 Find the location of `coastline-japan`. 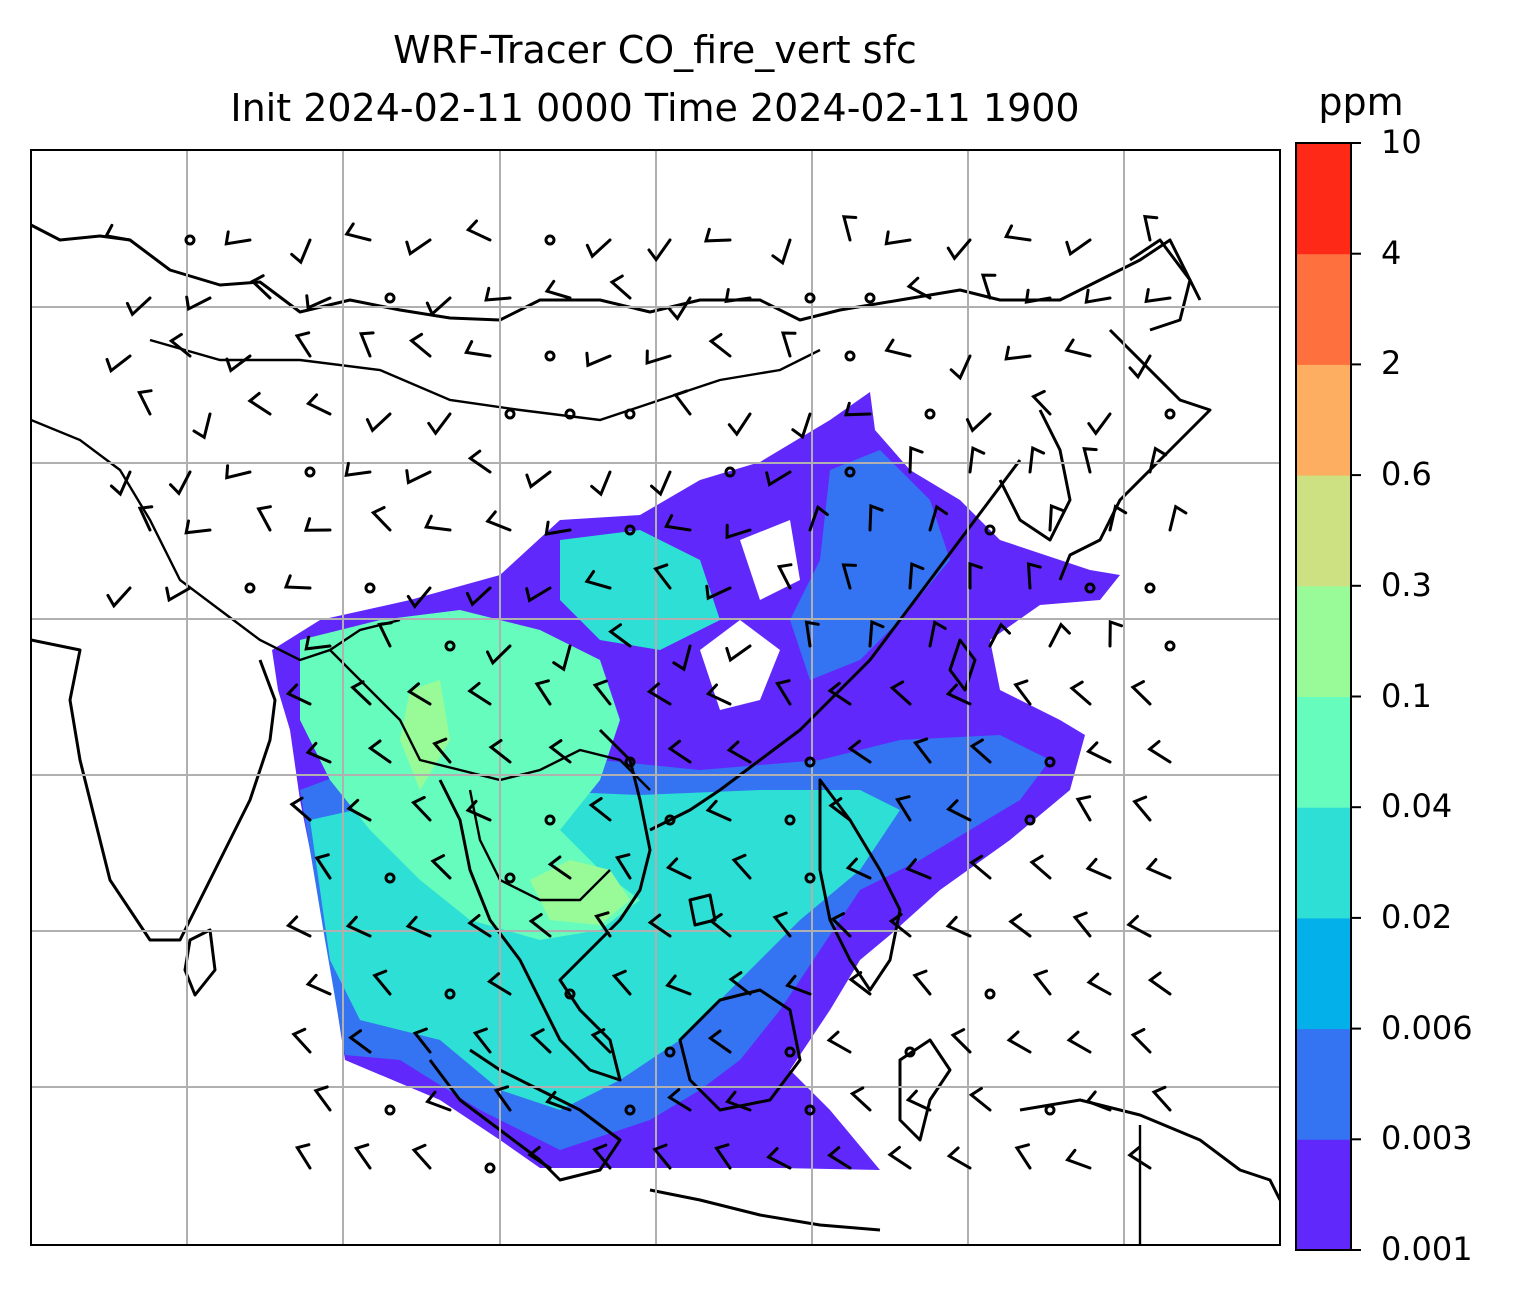

coastline-japan is located at coordinates (1135, 454).